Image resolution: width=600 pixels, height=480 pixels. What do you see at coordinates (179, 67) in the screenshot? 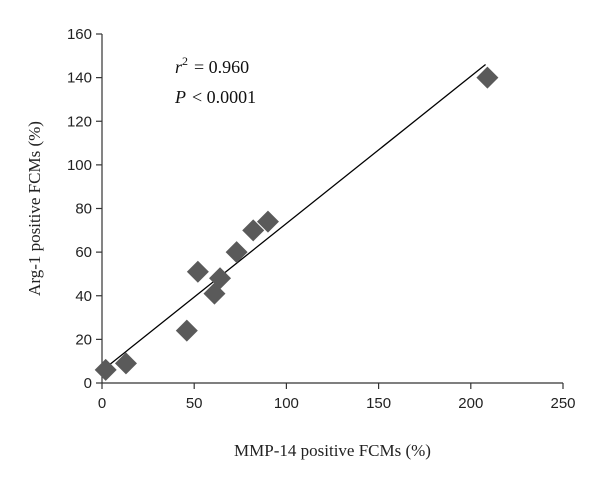
I see `r2-symbol: r` at bounding box center [179, 67].